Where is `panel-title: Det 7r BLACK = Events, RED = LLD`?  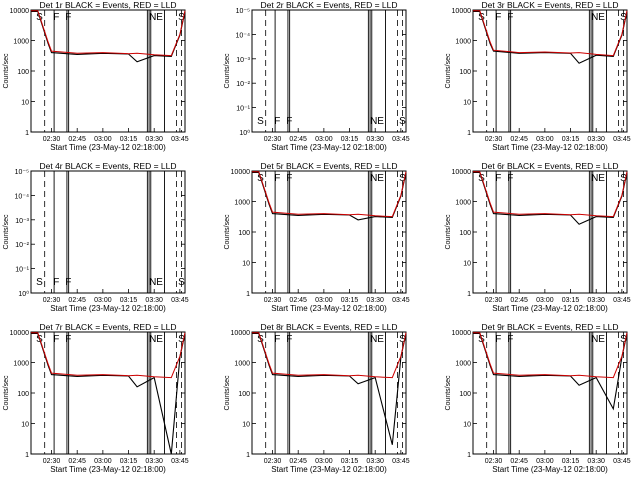
panel-title: Det 7r BLACK = Events, RED = LLD is located at coordinates (107, 327).